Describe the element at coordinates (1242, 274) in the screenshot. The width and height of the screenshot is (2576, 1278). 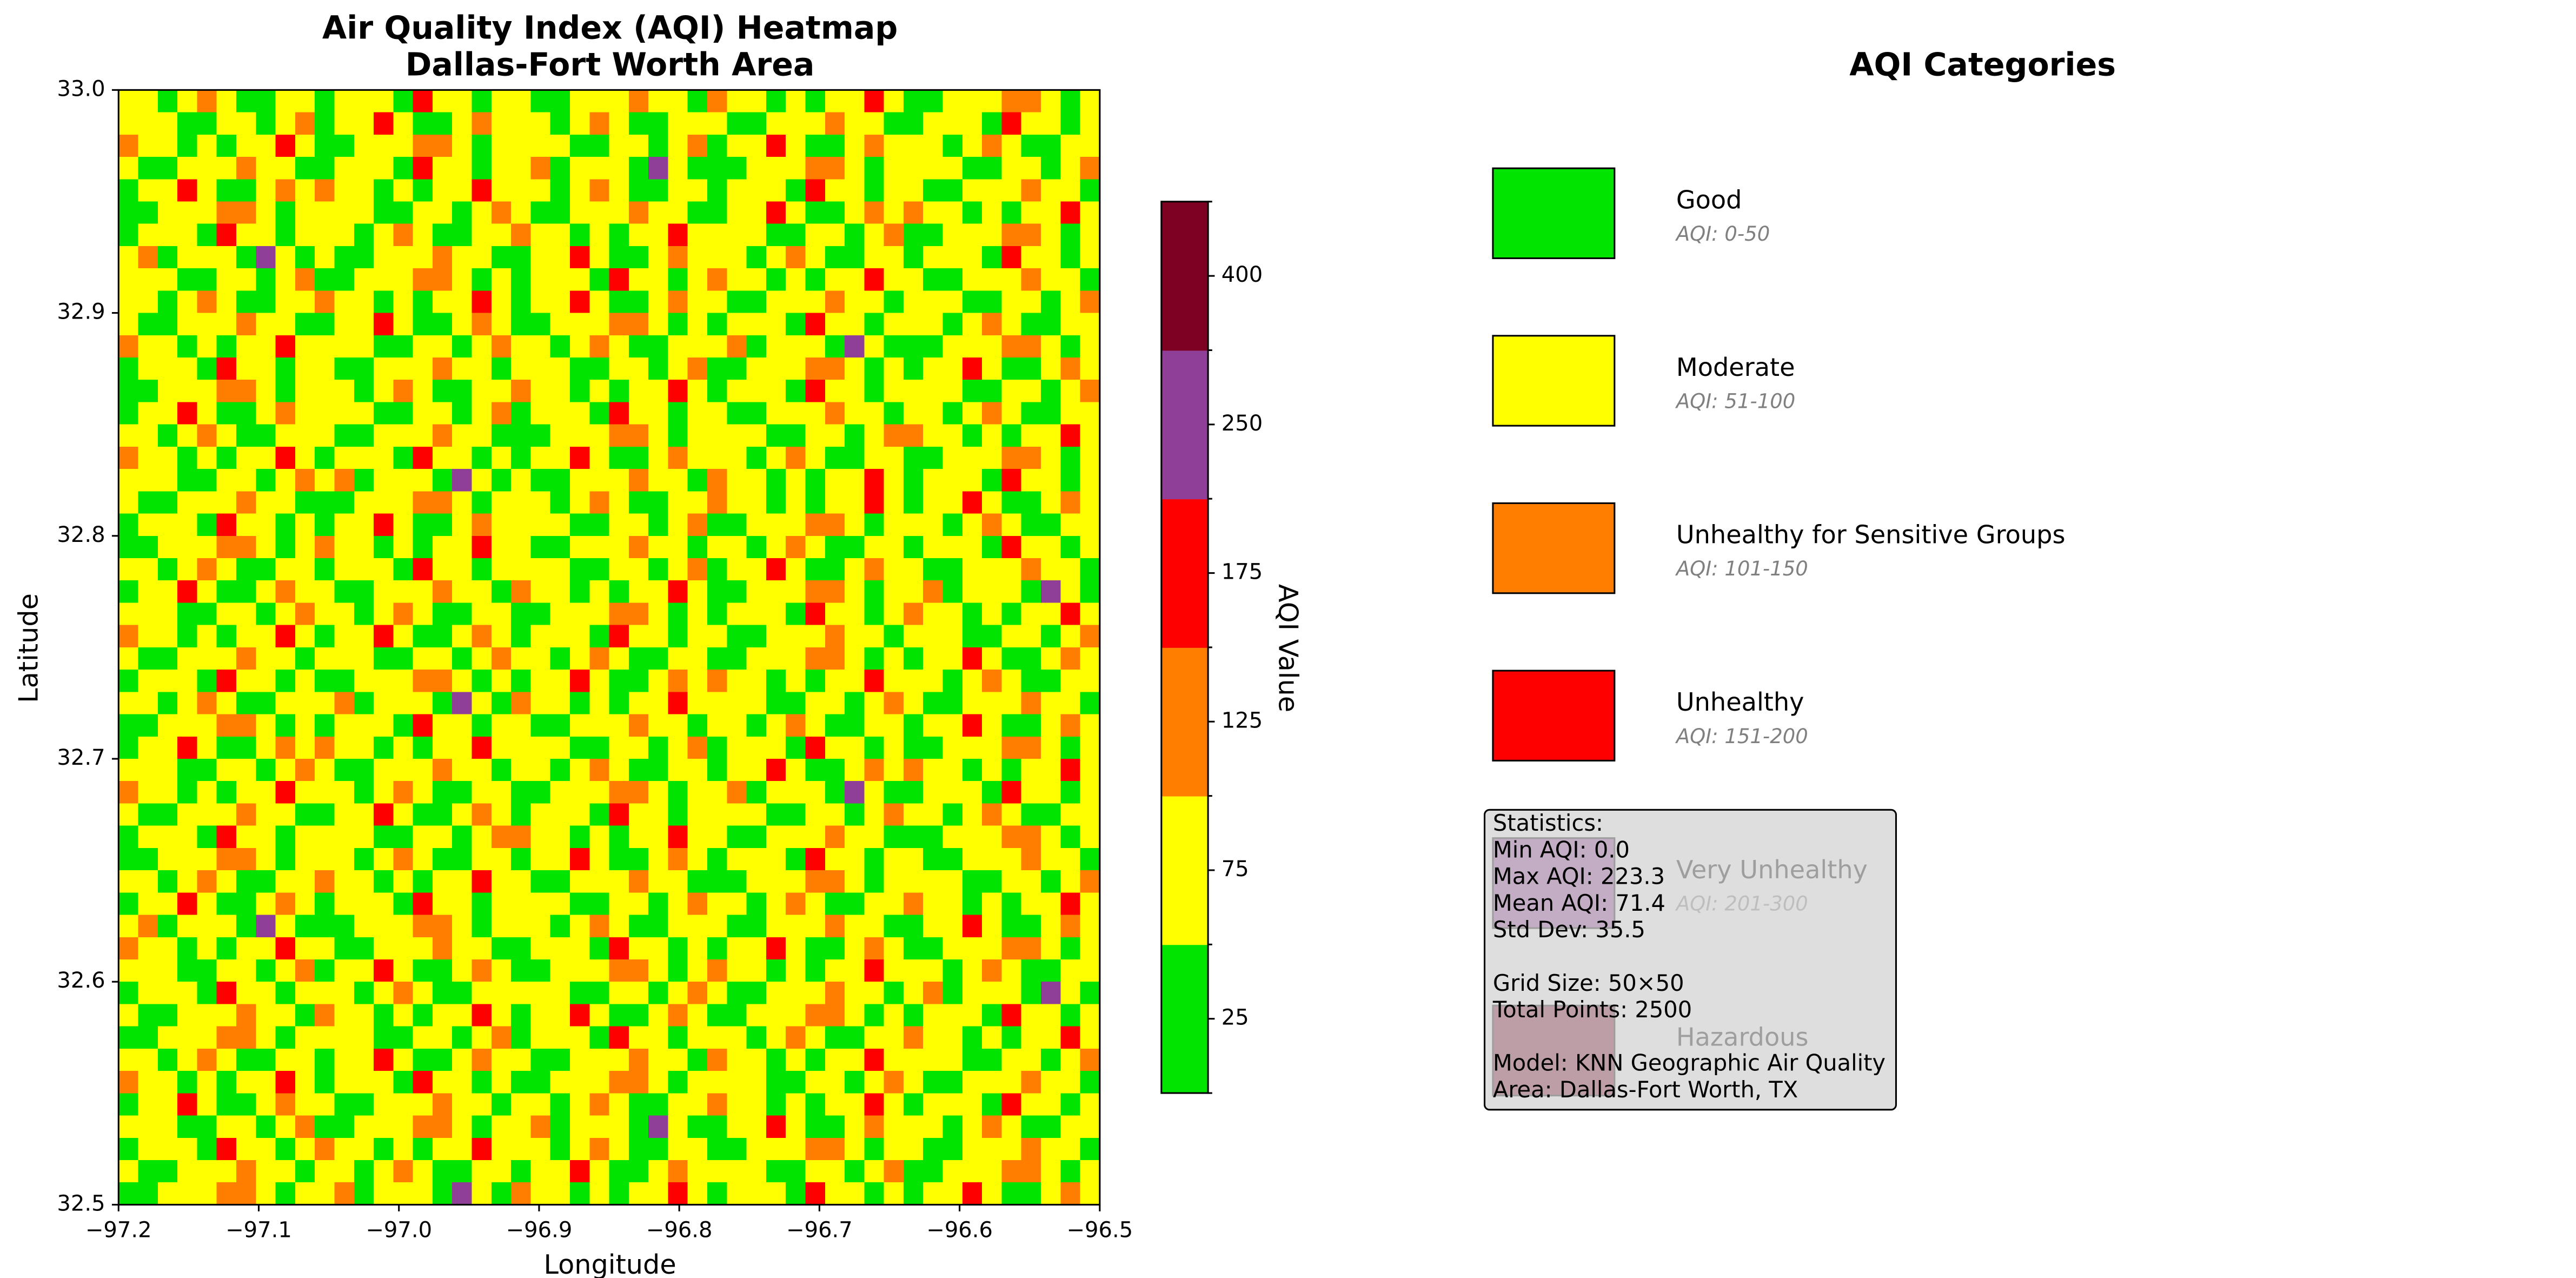
I see `colorbar-tick-label: 400` at that location.